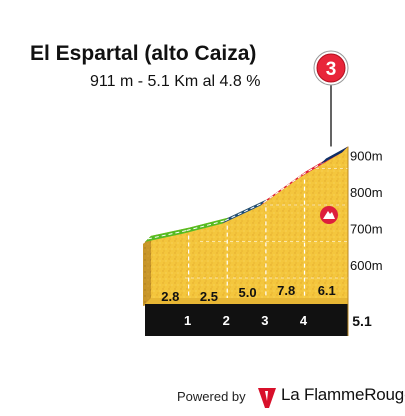 Image resolution: width=405 pixels, height=416 pixels. I want to click on flamme-rouge-logo-icon, so click(267, 398).